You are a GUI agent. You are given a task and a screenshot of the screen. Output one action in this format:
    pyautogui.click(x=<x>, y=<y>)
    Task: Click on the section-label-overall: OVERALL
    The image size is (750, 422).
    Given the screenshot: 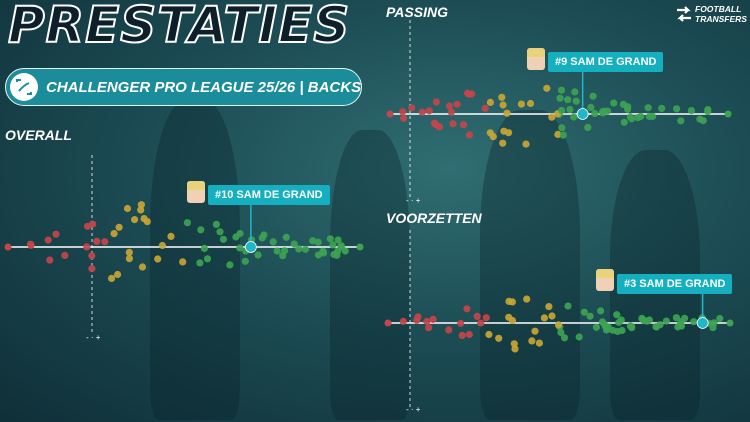 What is the action you would take?
    pyautogui.click(x=38, y=135)
    